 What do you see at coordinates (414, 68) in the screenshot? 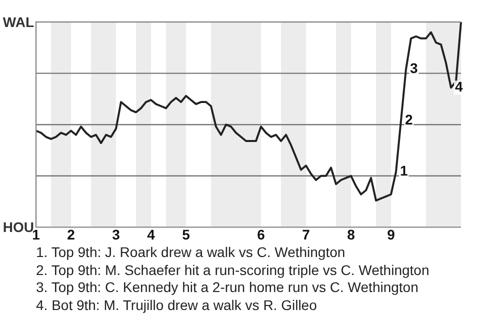
I see `annotation: 3` at bounding box center [414, 68].